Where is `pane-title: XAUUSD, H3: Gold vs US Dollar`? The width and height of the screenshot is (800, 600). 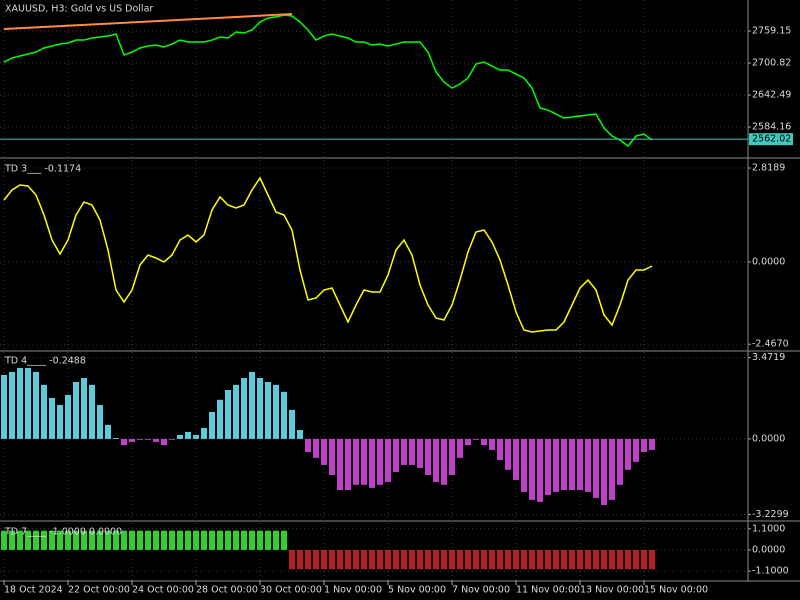
pane-title: XAUUSD, H3: Gold vs US Dollar is located at coordinates (79, 9).